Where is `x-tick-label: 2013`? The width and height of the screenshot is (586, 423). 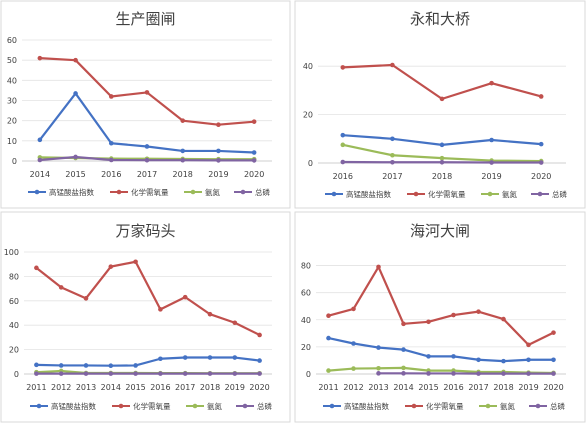 x-tick-label: 2013 is located at coordinates (378, 387).